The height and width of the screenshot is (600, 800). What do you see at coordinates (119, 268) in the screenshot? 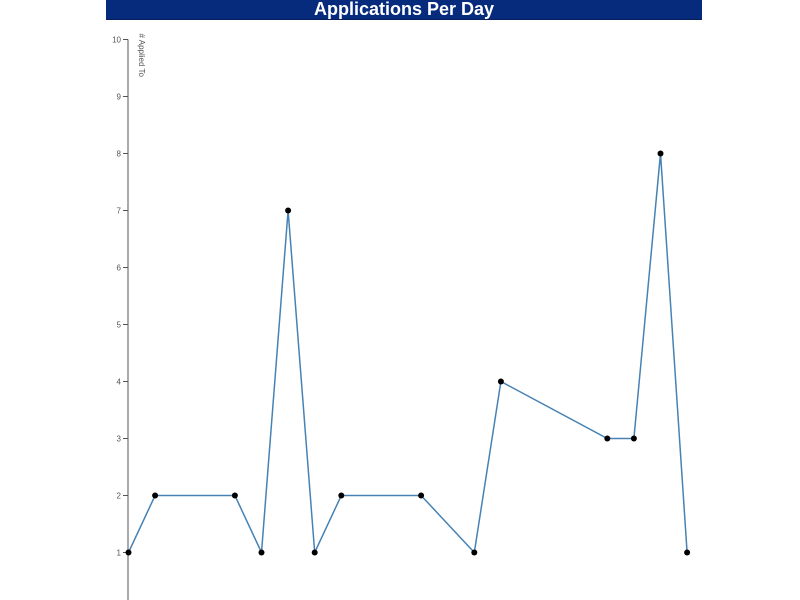
I see `y-tick-label: 6` at bounding box center [119, 268].